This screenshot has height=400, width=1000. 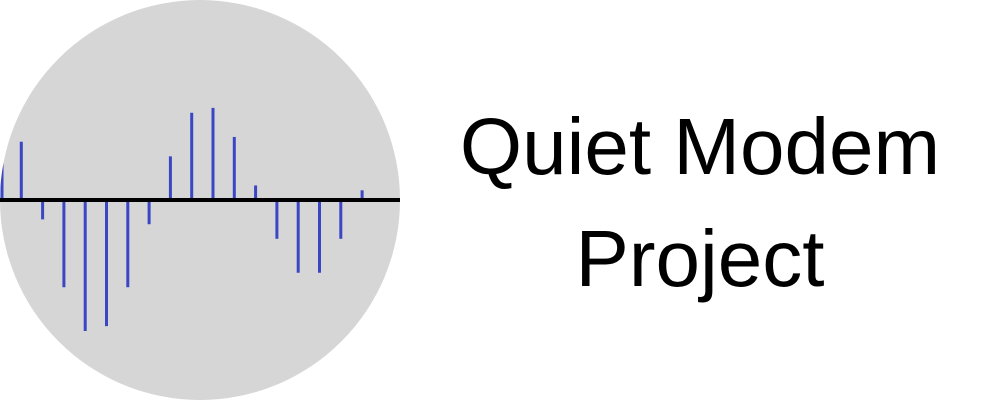 I want to click on wordmark-line-2: Project, so click(x=700, y=258).